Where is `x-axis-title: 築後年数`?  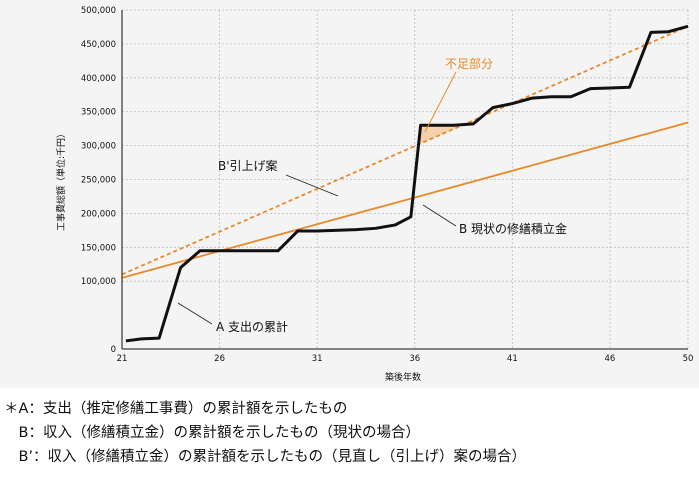 x-axis-title: 築後年数 is located at coordinates (403, 377).